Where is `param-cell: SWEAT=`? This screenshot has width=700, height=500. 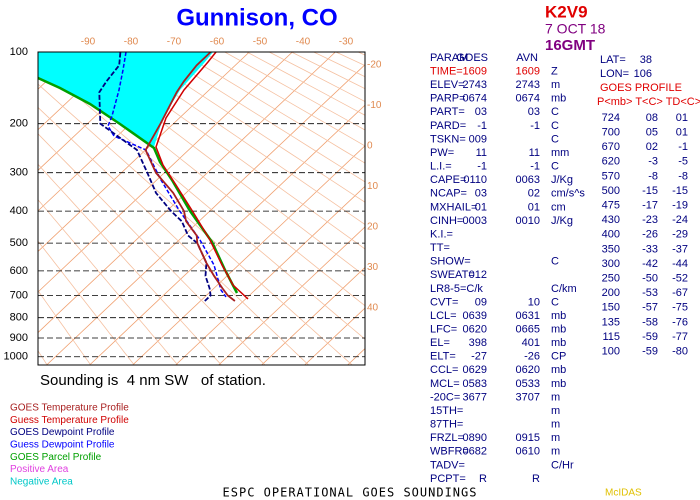
param-cell: SWEAT= is located at coordinates (452, 275).